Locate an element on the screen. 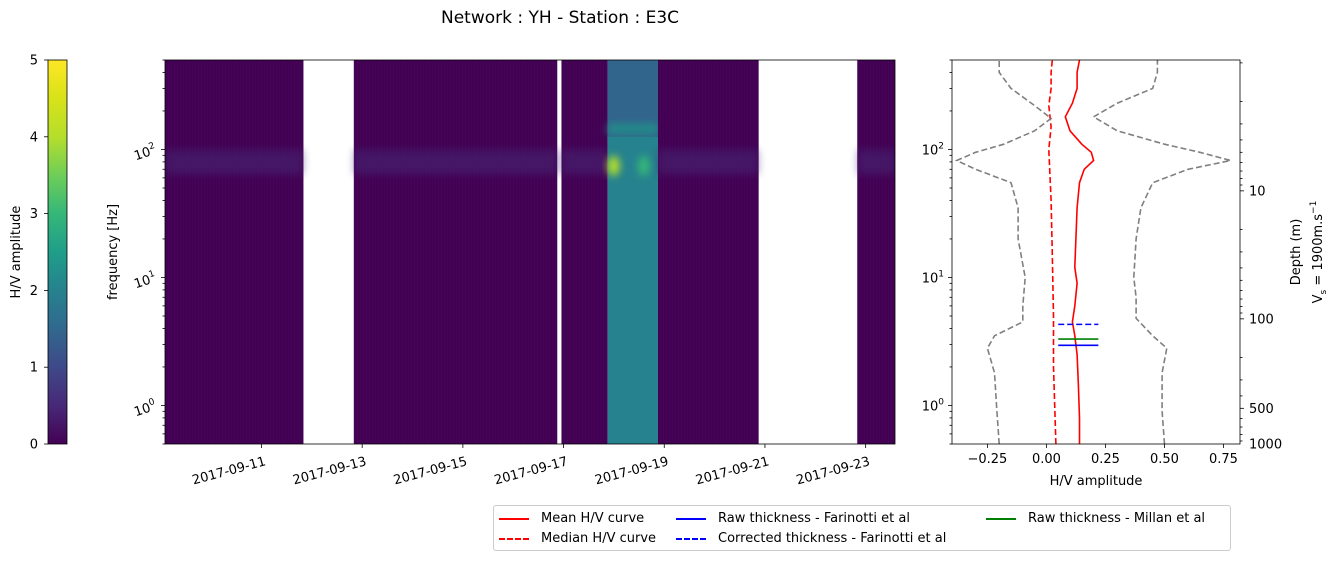 This screenshot has width=1337, height=563. depth-tick-label: 100 is located at coordinates (1261, 319).